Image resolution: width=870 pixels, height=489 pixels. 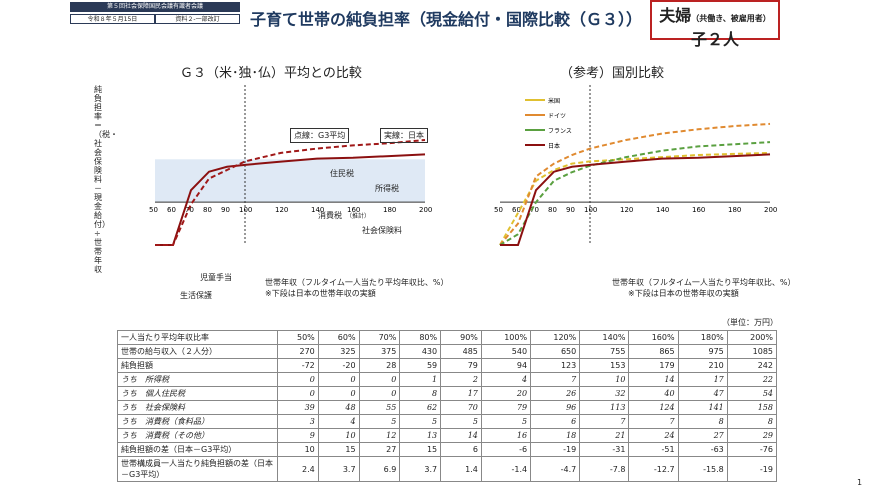 I want to click on table-cell: 1085, so click(x=752, y=351).